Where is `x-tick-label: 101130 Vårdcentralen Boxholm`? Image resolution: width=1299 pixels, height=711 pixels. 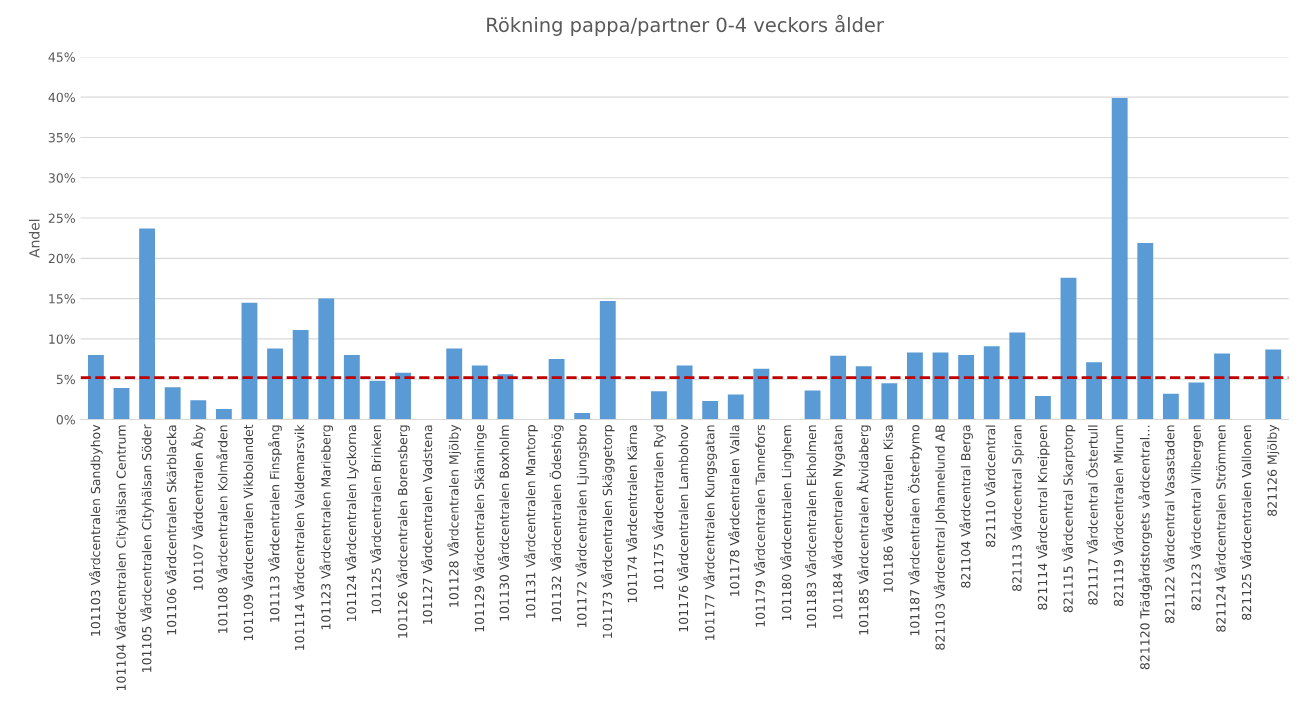
x-tick-label: 101130 Vårdcentralen Boxholm is located at coordinates (503, 523).